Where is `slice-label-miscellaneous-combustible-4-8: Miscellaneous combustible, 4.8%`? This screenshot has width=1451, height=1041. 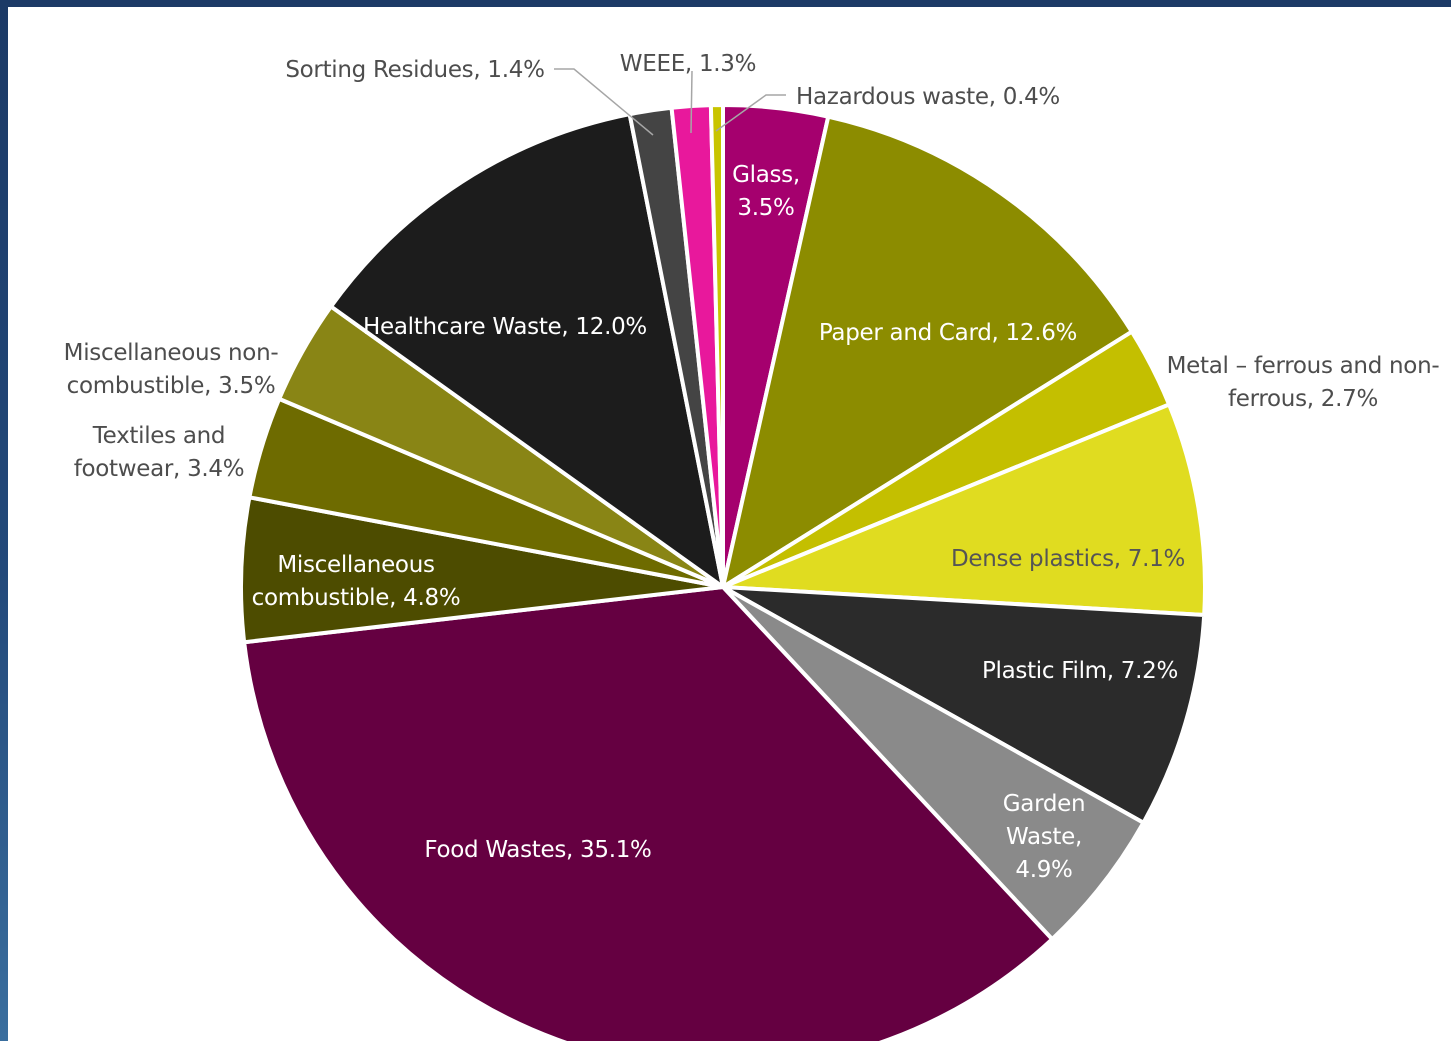
slice-label-miscellaneous-combustible-4-8: Miscellaneous combustible, 4.8% is located at coordinates (356, 581).